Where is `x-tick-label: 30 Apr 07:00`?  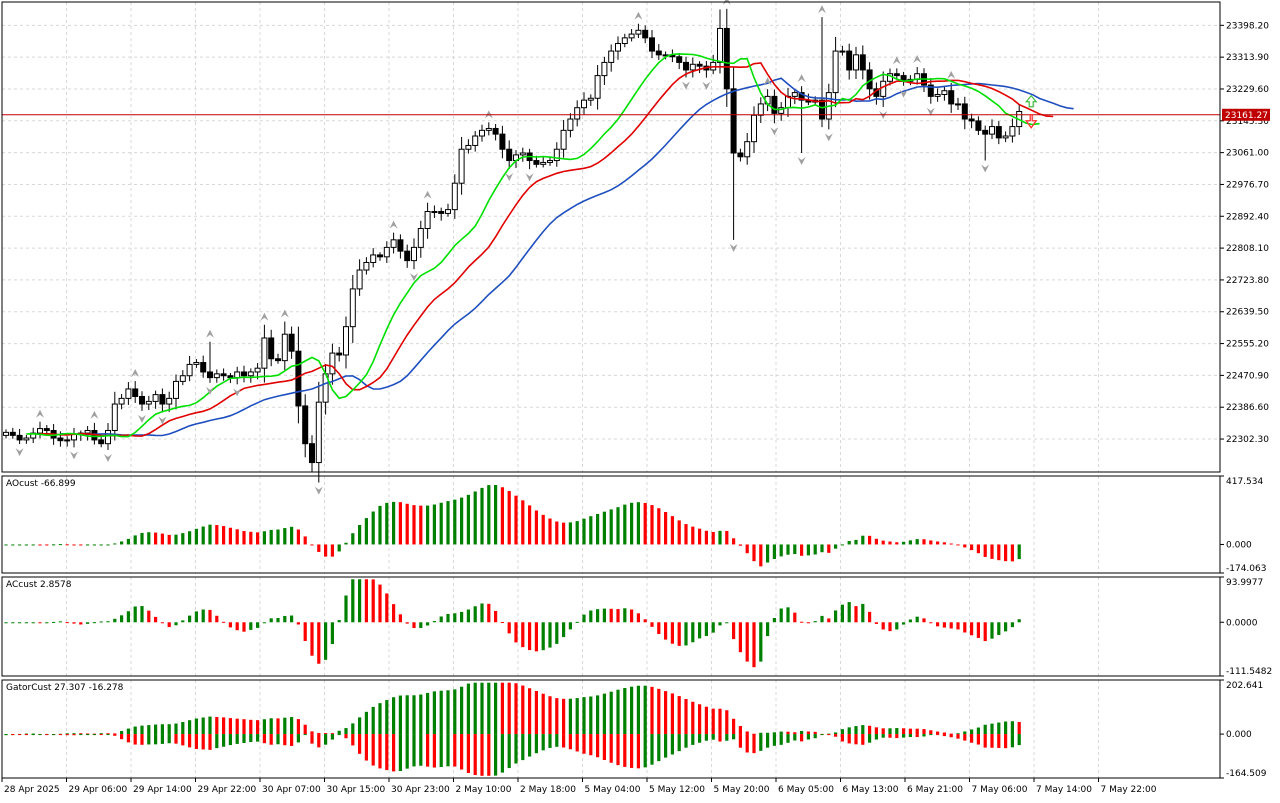
x-tick-label: 30 Apr 07:00 is located at coordinates (291, 790).